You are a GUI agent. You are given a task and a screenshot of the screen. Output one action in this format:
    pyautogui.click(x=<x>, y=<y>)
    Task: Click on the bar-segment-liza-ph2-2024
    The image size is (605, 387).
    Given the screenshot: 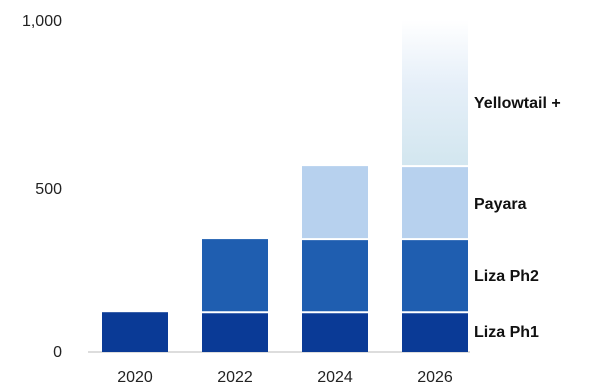 What is the action you would take?
    pyautogui.click(x=335, y=276)
    